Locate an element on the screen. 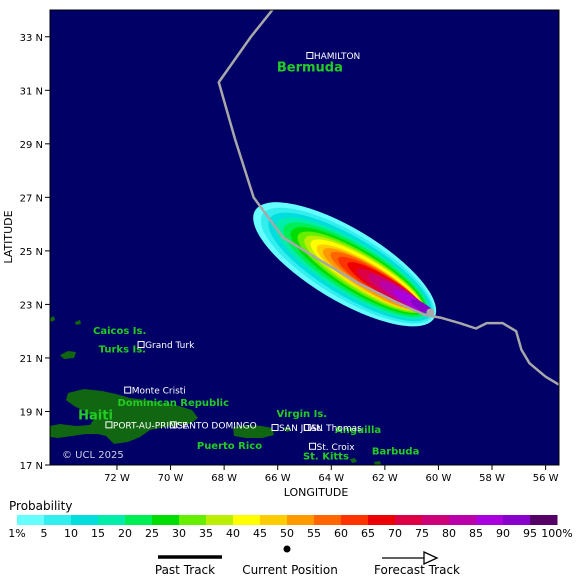 The height and width of the screenshot is (585, 580). bahamas-landmass is located at coordinates (65, 320).